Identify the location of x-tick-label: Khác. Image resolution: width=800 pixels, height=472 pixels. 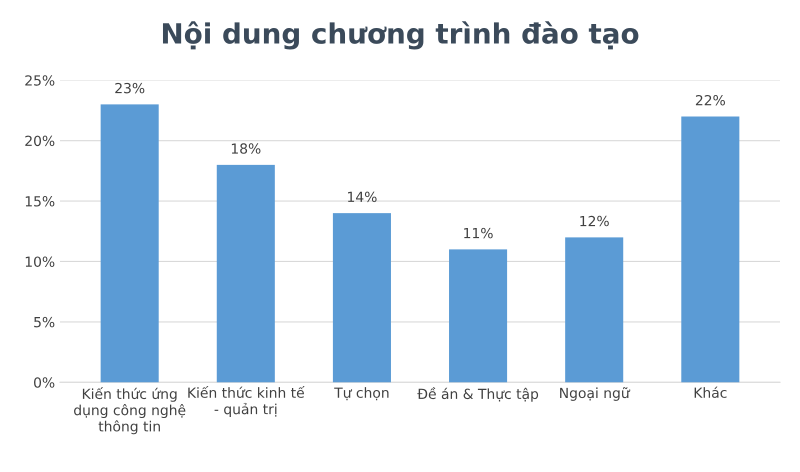
(710, 392).